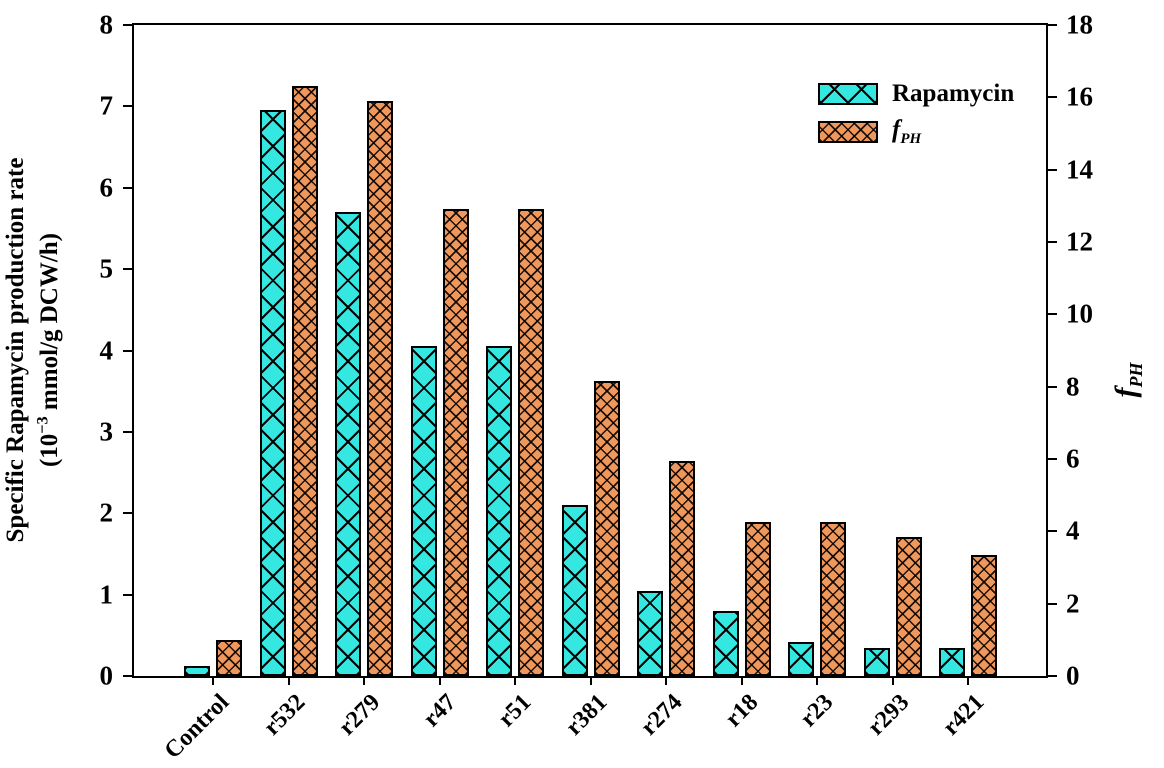 The width and height of the screenshot is (1164, 768). What do you see at coordinates (197, 726) in the screenshot?
I see `x-tick-label-control: Control` at bounding box center [197, 726].